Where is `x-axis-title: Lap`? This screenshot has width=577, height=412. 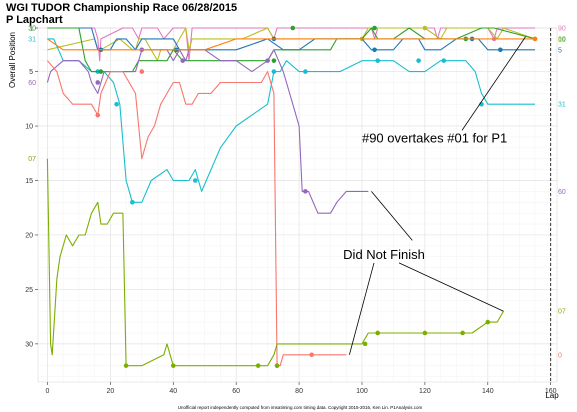
x-axis-title: Lap is located at coordinates (552, 395).